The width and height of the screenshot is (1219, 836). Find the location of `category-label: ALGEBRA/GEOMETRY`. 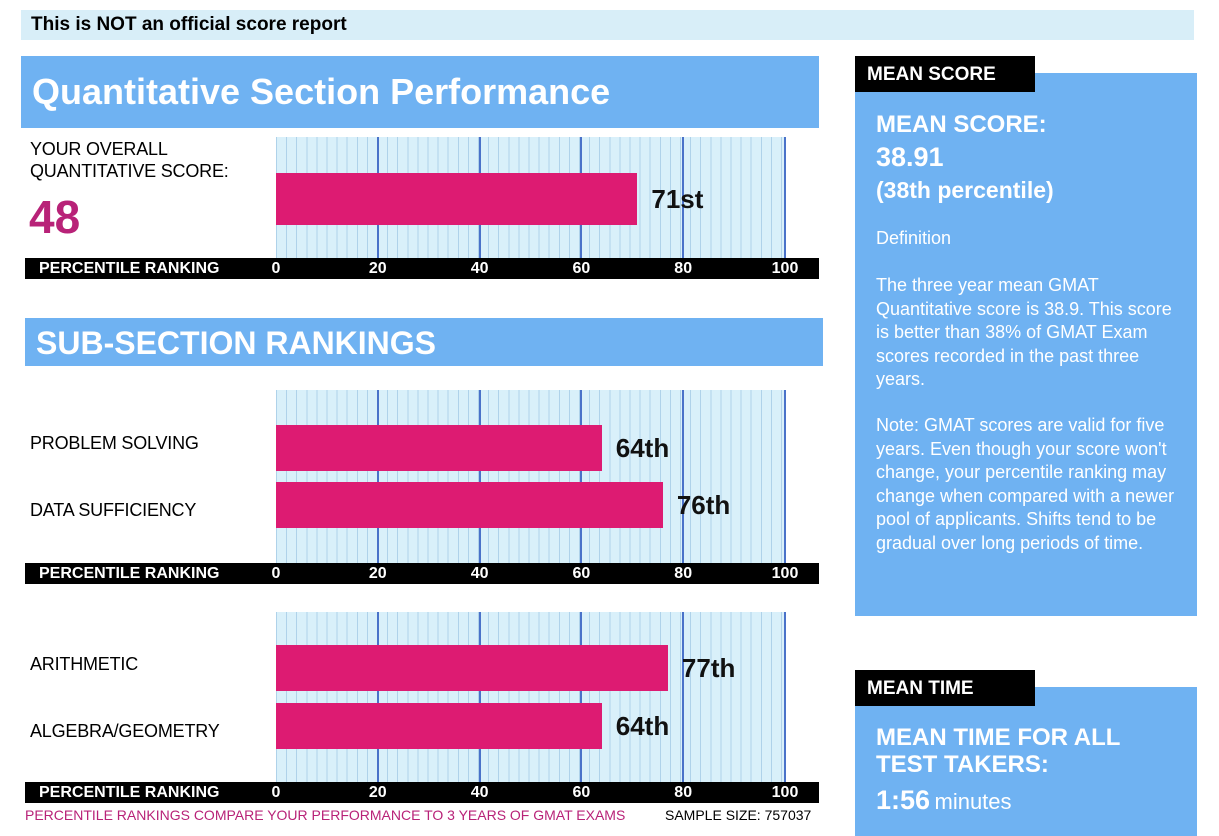

category-label: ALGEBRA/GEOMETRY is located at coordinates (125, 731).